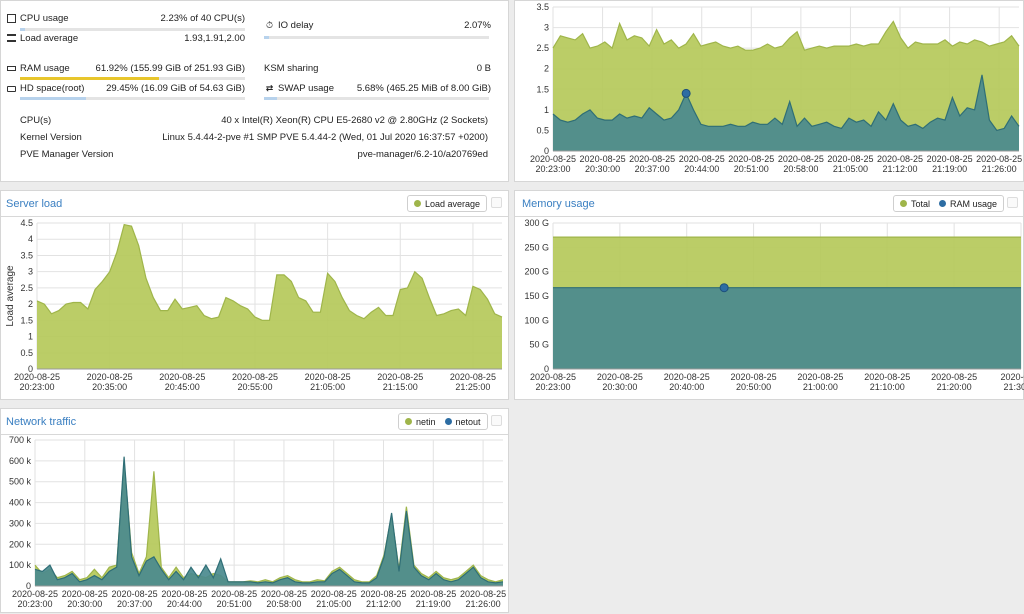  What do you see at coordinates (11, 68) in the screenshot?
I see `memory-icon` at bounding box center [11, 68].